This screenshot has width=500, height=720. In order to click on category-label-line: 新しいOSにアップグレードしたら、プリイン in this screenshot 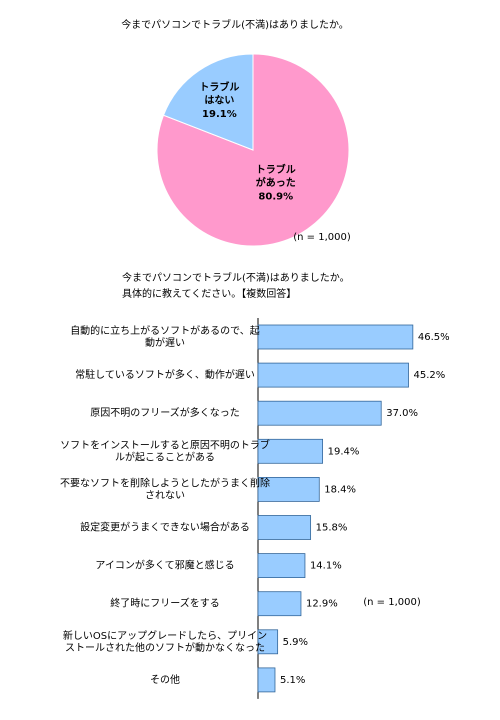, I will do `click(165, 635)`.